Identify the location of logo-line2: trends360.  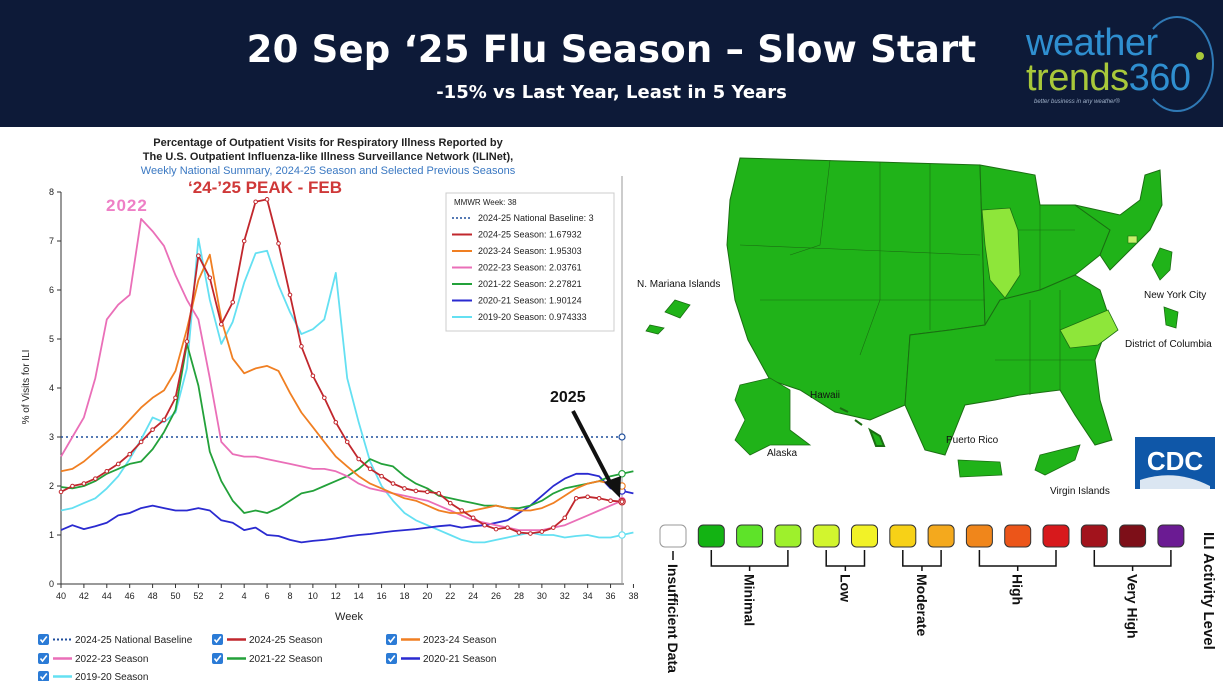
(1108, 78).